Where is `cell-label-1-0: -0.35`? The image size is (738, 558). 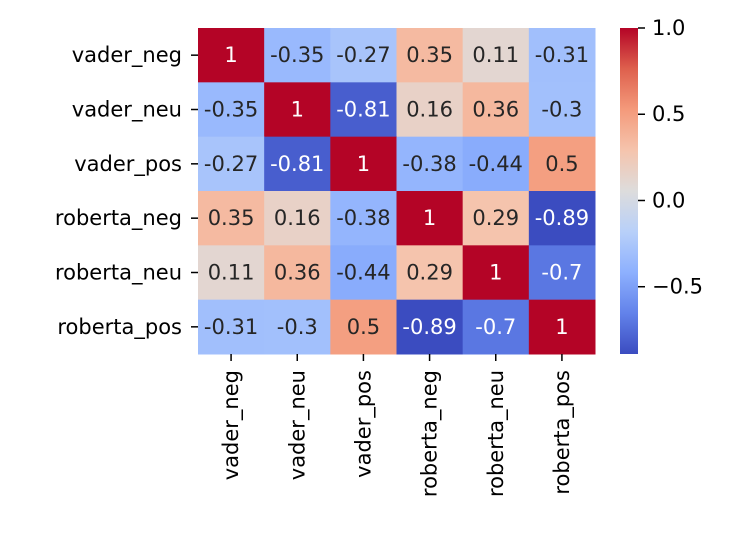
cell-label-1-0: -0.35 is located at coordinates (231, 110).